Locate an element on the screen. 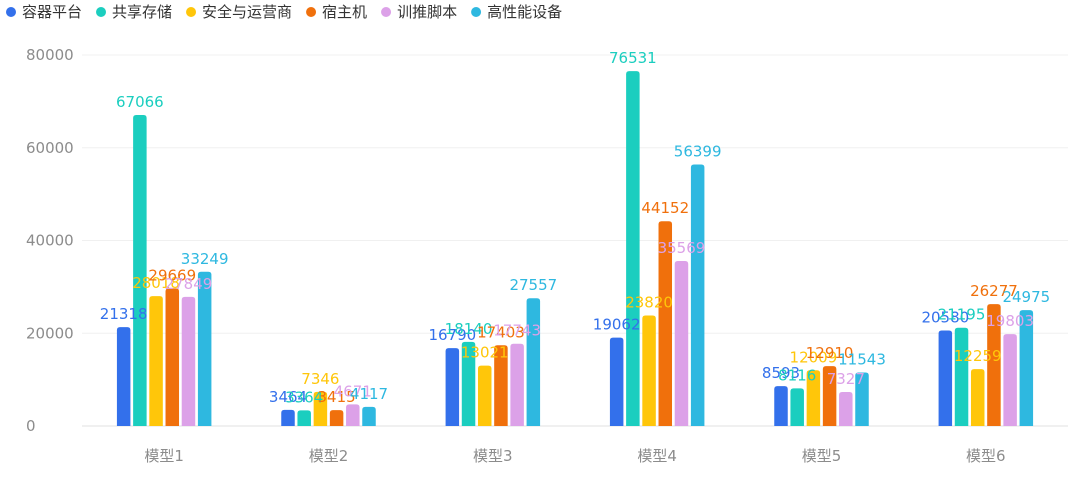  x-axis: 模型1 模型2 模型3 模型4 模型5 模型6 is located at coordinates (574, 456).